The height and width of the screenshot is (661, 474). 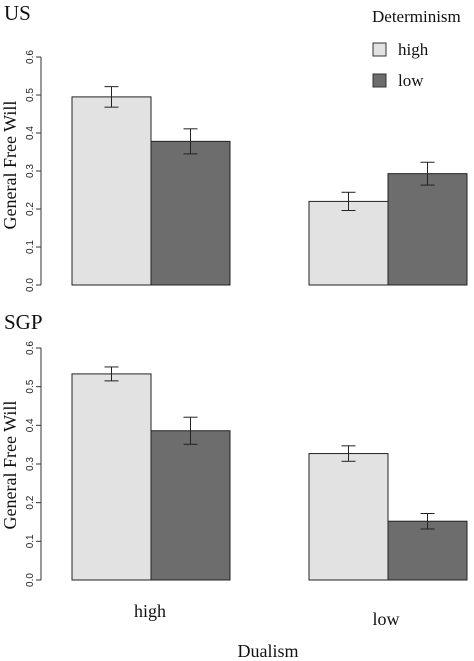 I want to click on category-label-high: high, so click(x=150, y=611).